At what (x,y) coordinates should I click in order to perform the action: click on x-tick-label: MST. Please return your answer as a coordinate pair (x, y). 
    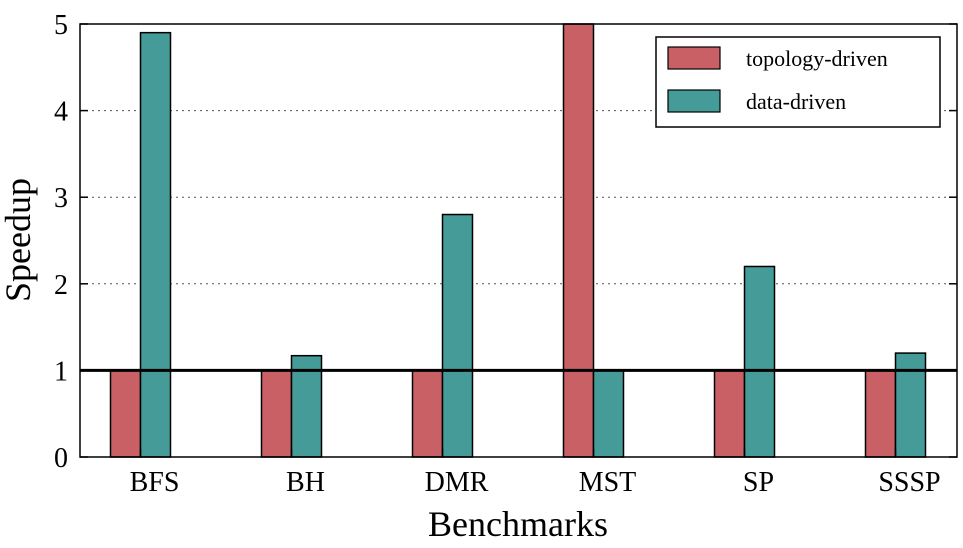
    Looking at the image, I should click on (608, 482).